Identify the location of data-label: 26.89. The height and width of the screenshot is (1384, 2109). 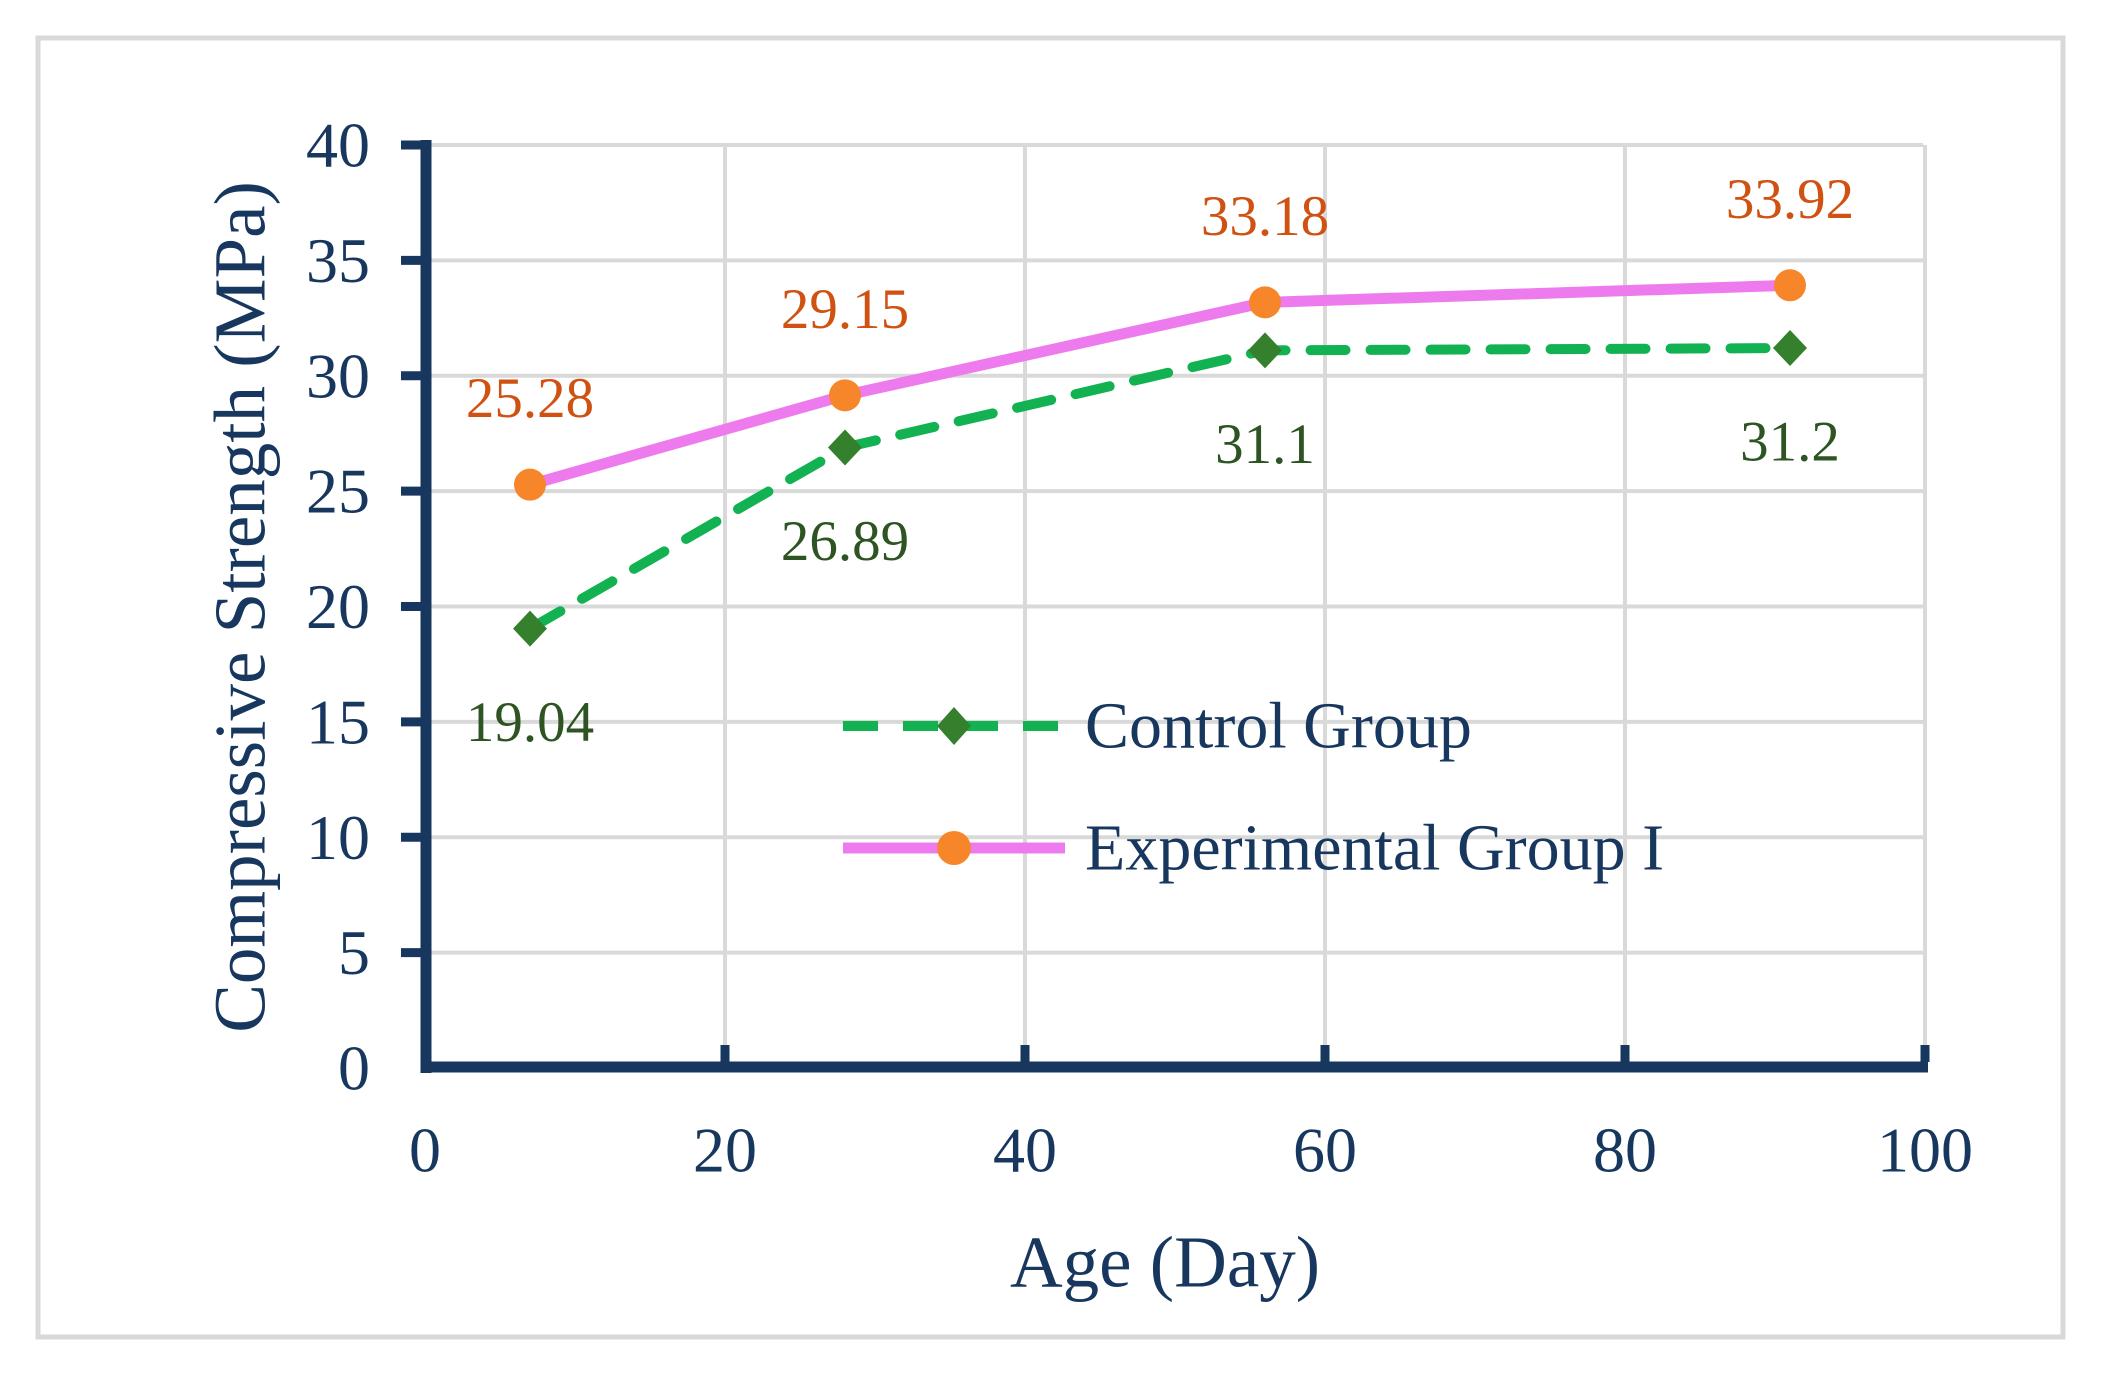
(845, 541).